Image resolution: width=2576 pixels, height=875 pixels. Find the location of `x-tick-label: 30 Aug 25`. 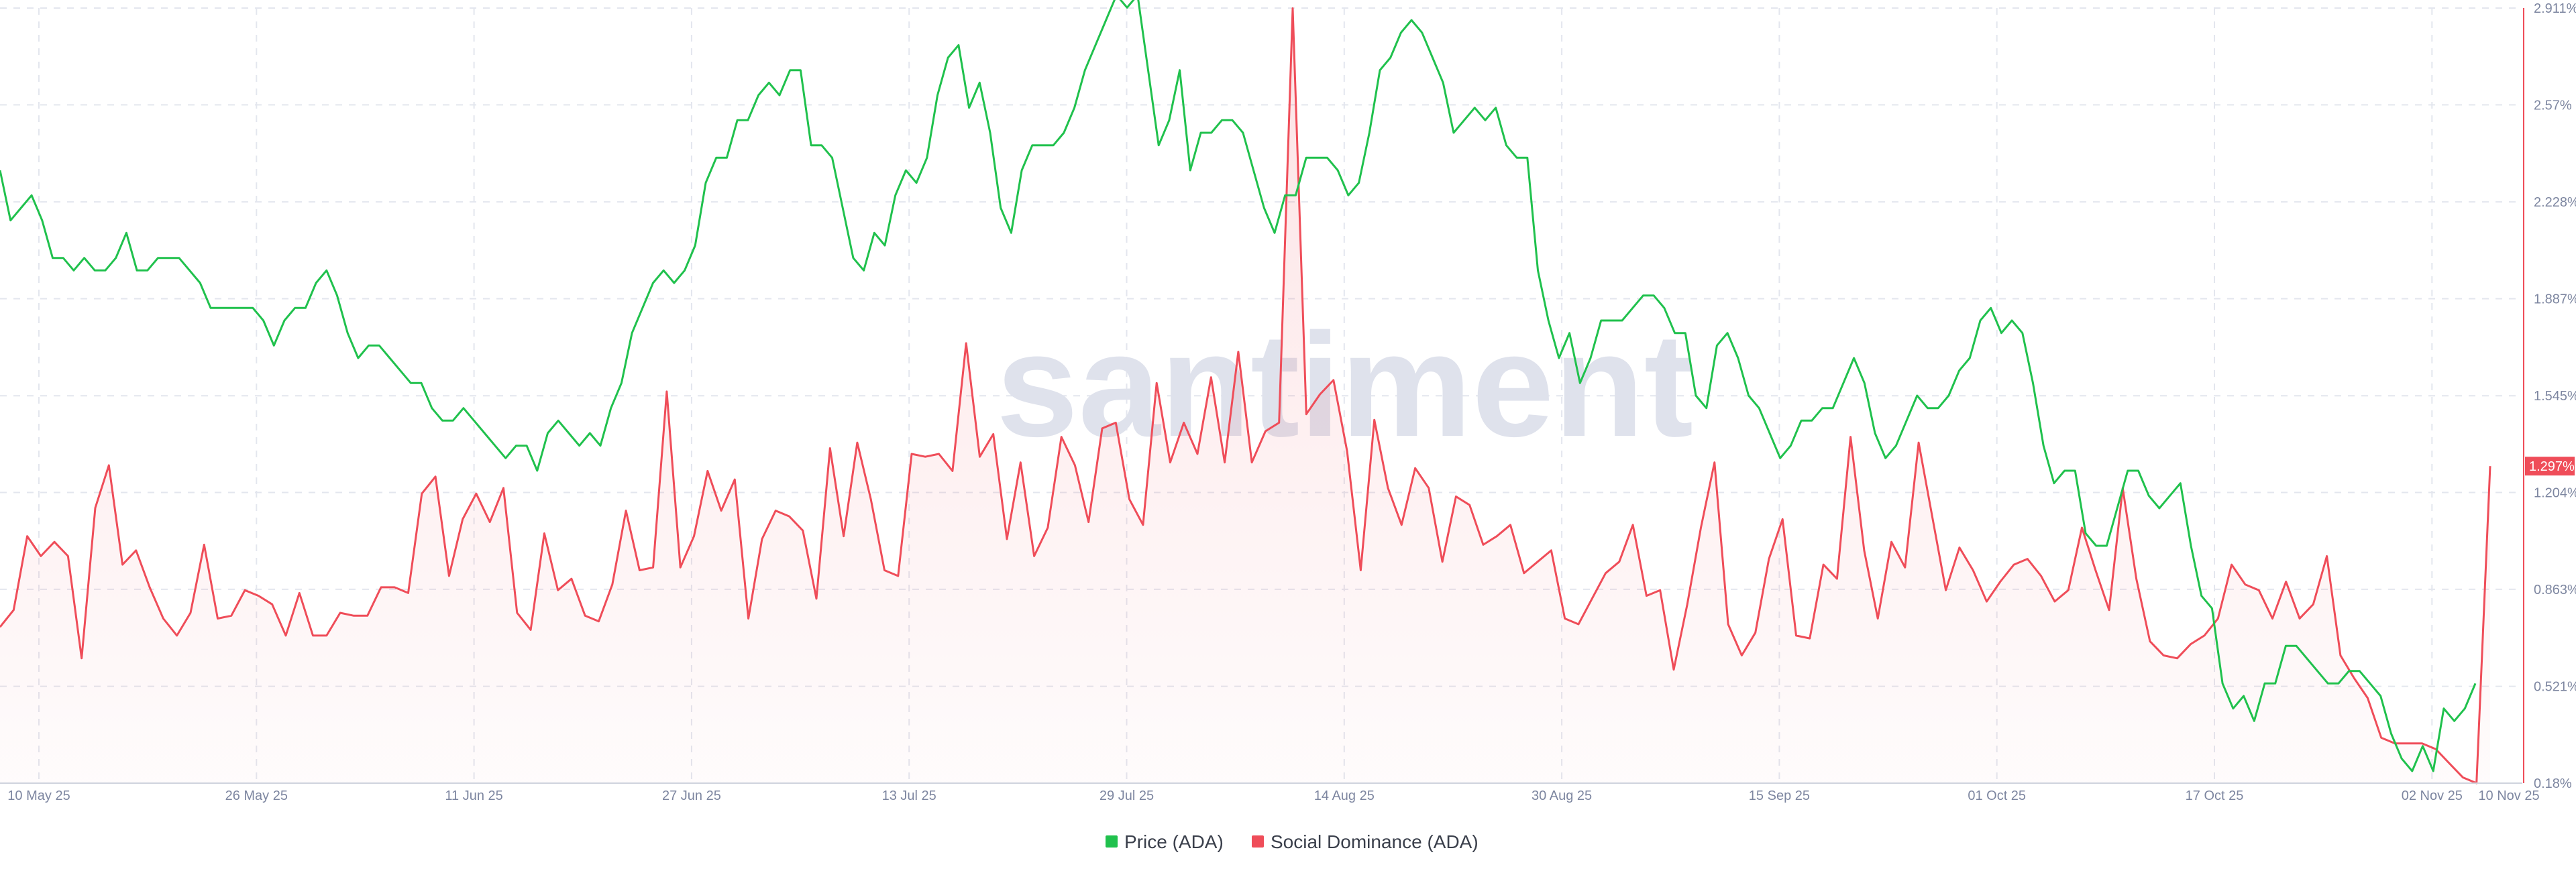

x-tick-label: 30 Aug 25 is located at coordinates (1562, 796).